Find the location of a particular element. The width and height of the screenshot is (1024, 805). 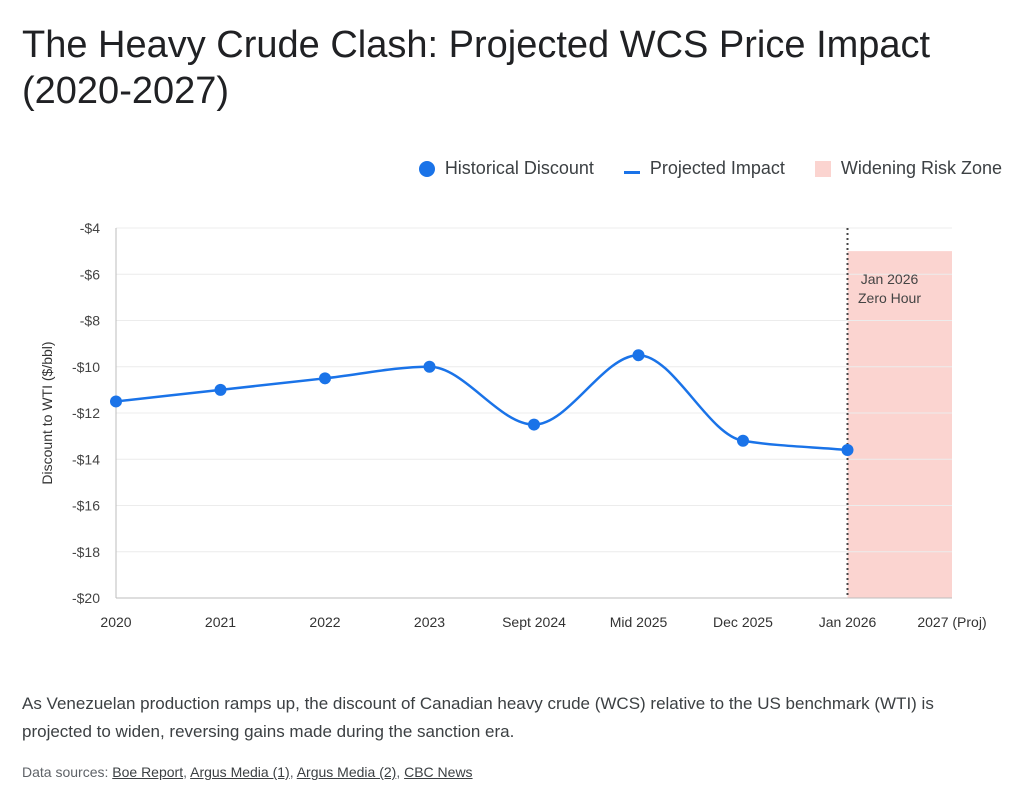

y-tick-label: -$16 is located at coordinates (86, 506).